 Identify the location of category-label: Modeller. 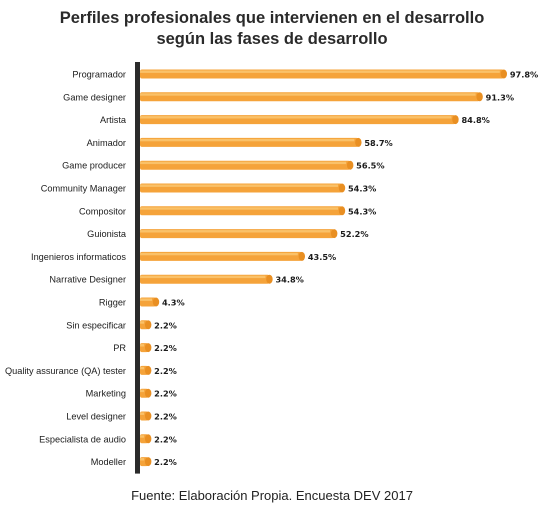
(108, 462).